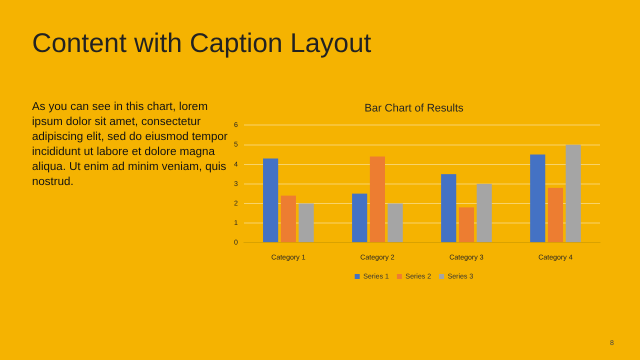 The height and width of the screenshot is (360, 640). What do you see at coordinates (130, 145) in the screenshot?
I see `text: As you can see in this chart, lorem ipsum dolor sit amet, consectetur adipiscing elit, sed do eiusmod tempor incididunt ut labore et dolore magna aliqua. Ut enim ad minim veniam, quis nostrud.` at bounding box center [130, 145].